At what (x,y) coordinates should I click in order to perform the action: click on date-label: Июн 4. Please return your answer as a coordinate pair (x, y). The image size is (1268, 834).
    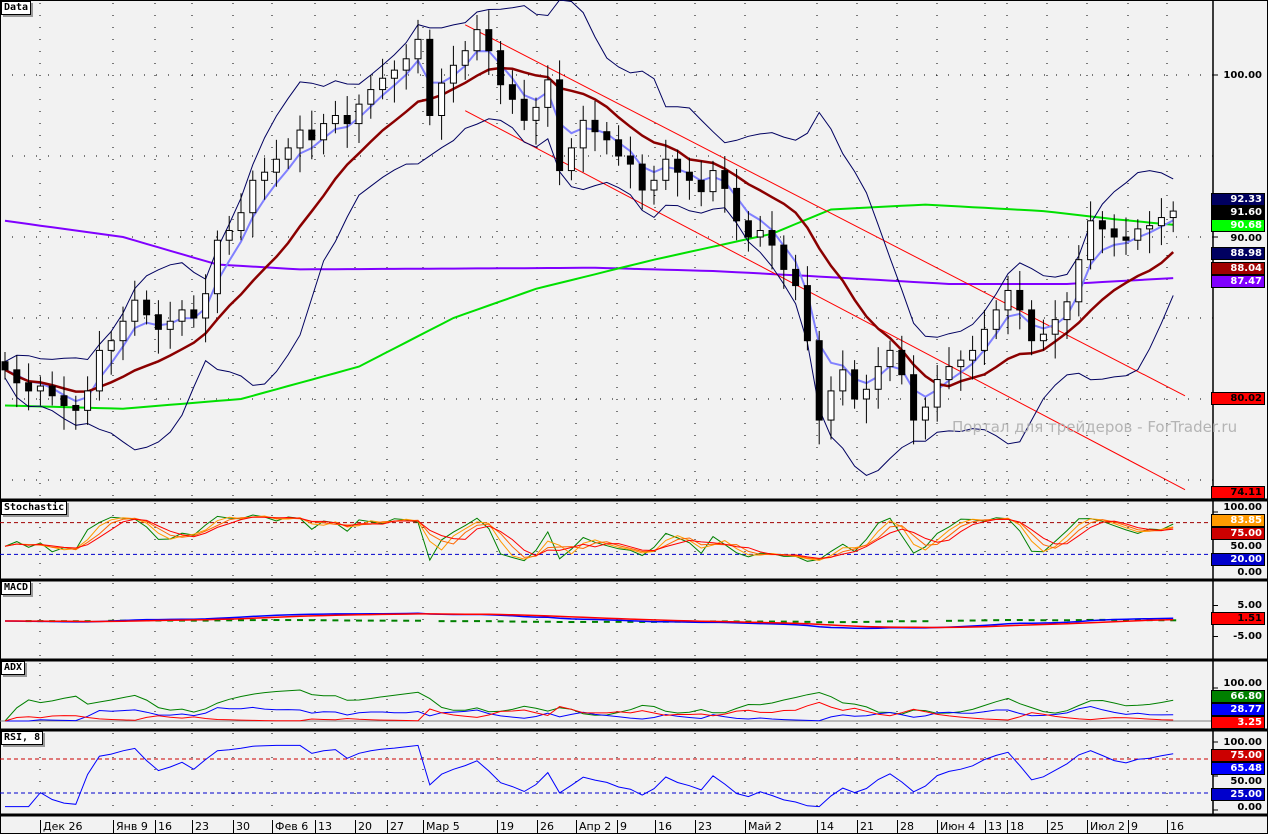
    Looking at the image, I should click on (956, 826).